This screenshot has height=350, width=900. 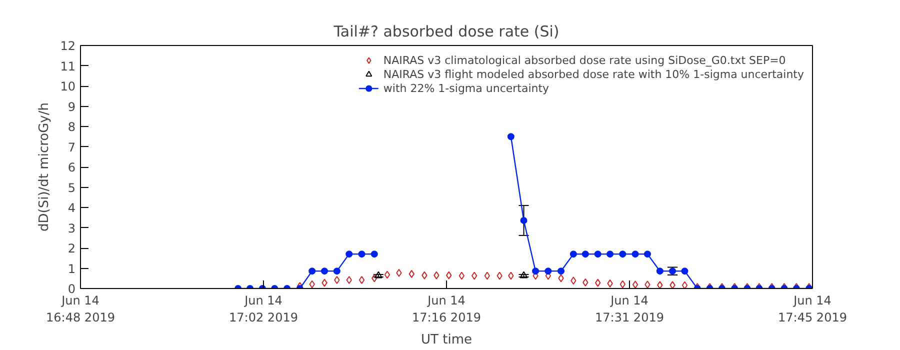 What do you see at coordinates (72, 187) in the screenshot?
I see `y-tick-label: 5` at bounding box center [72, 187].